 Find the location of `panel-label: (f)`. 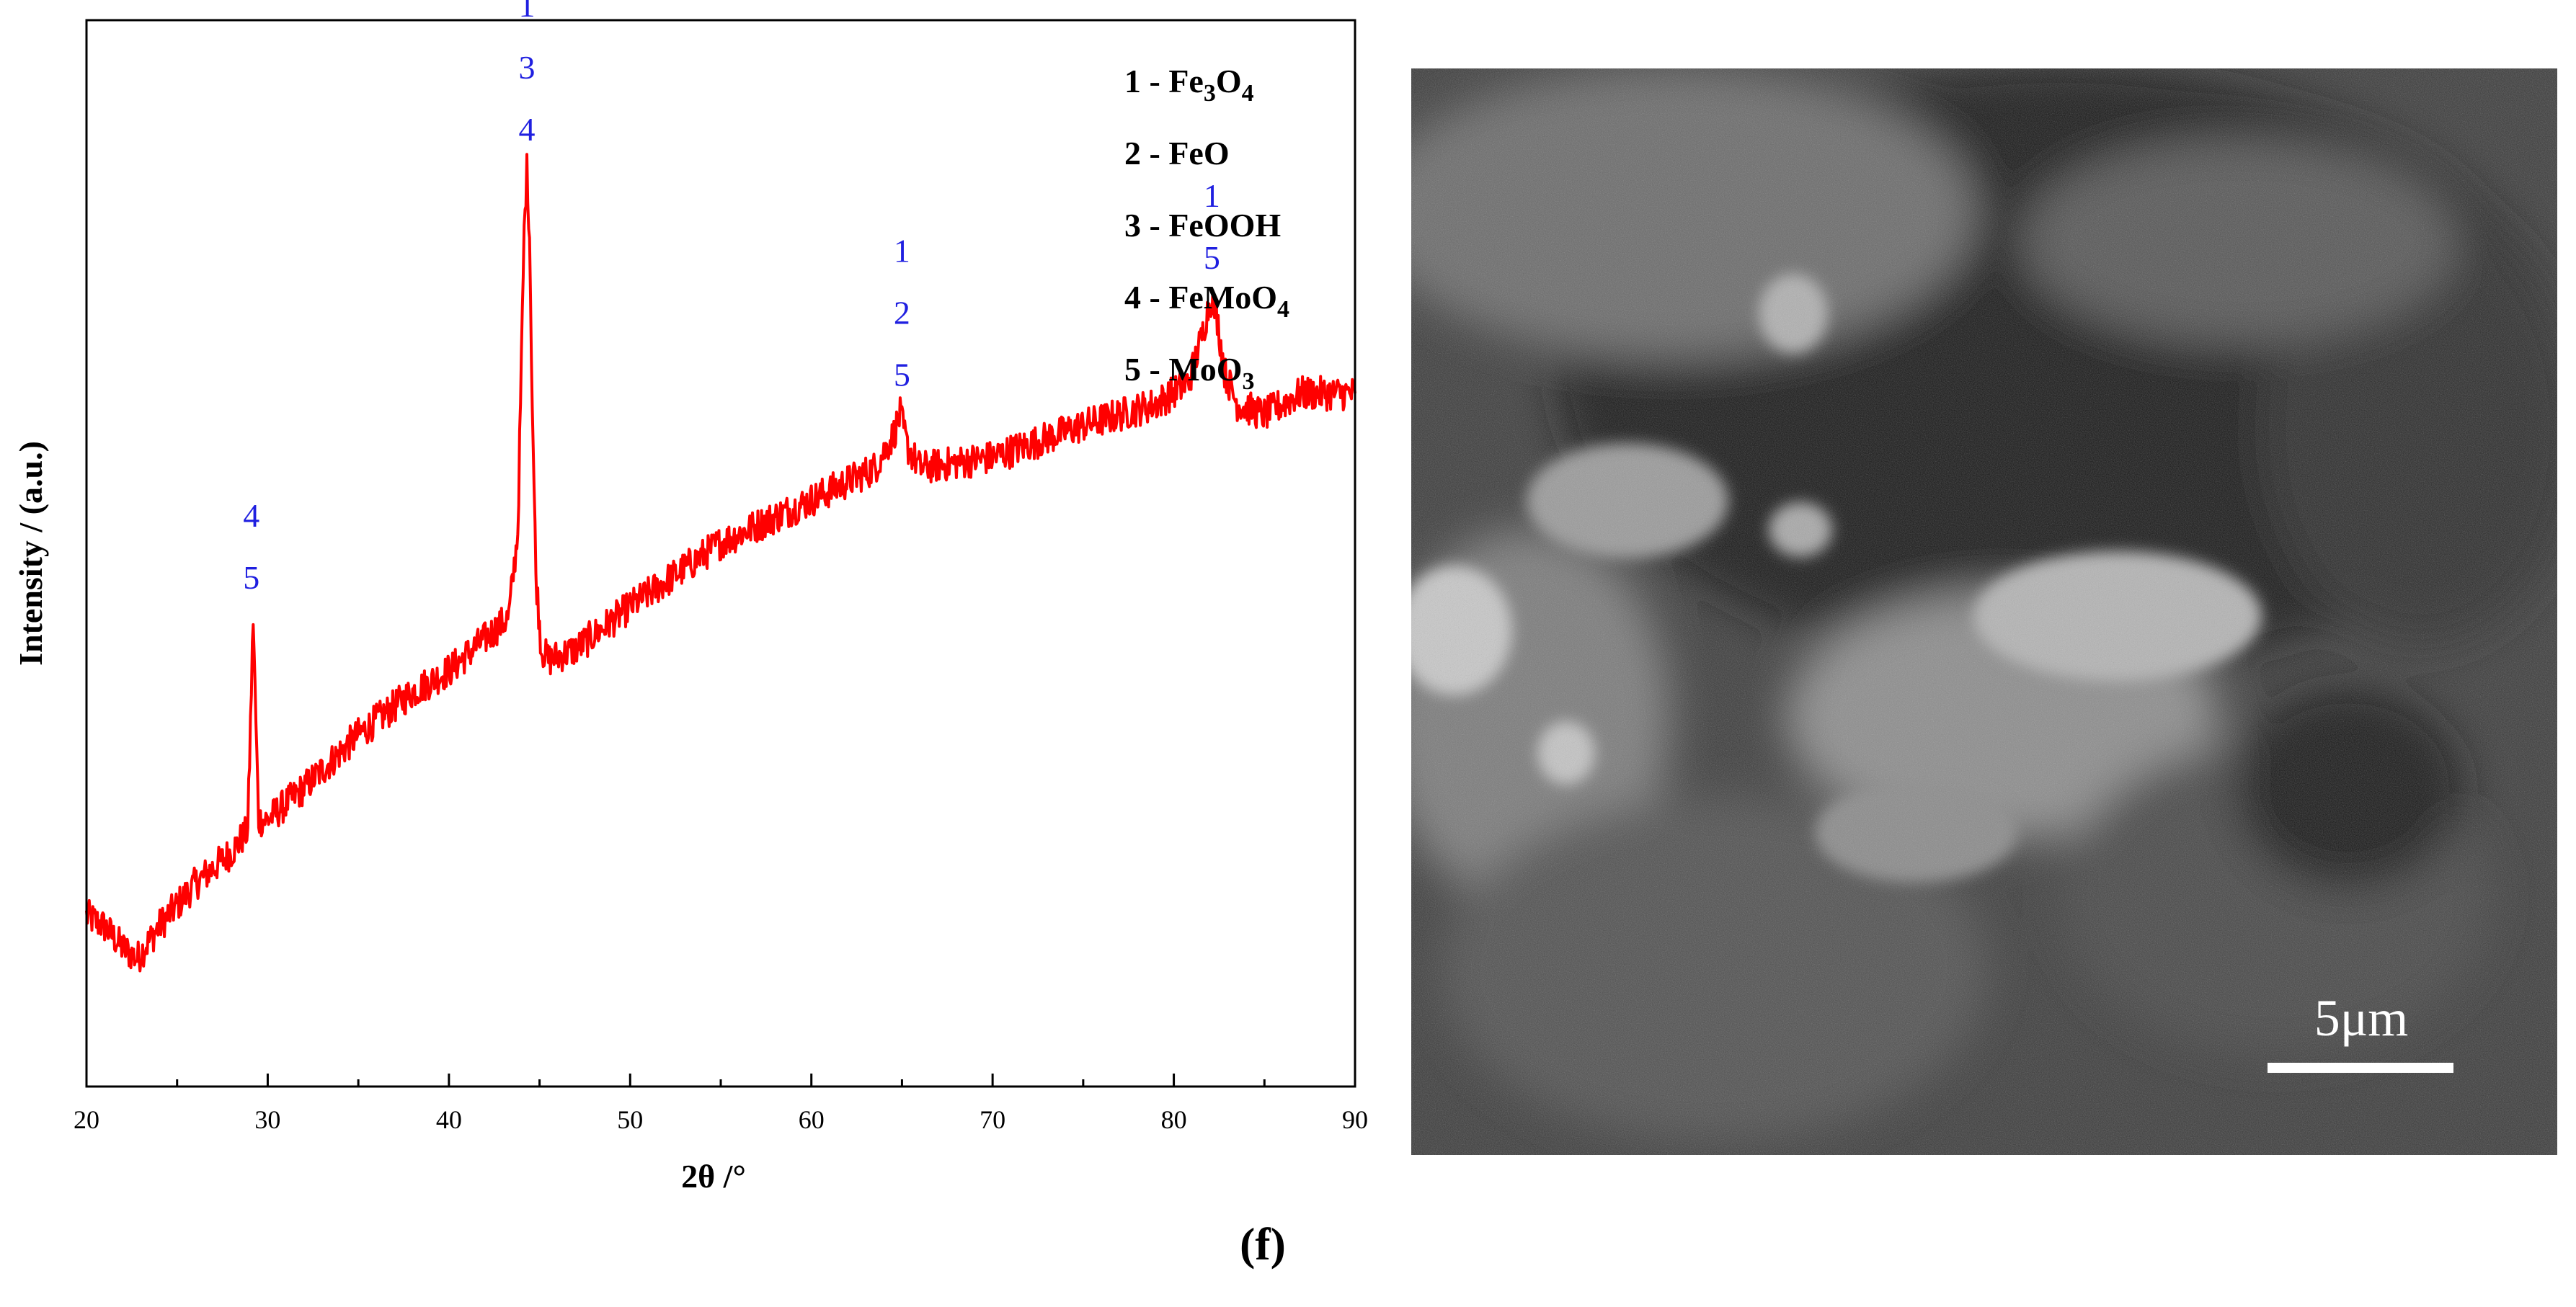

panel-label: (f) is located at coordinates (1263, 1244).